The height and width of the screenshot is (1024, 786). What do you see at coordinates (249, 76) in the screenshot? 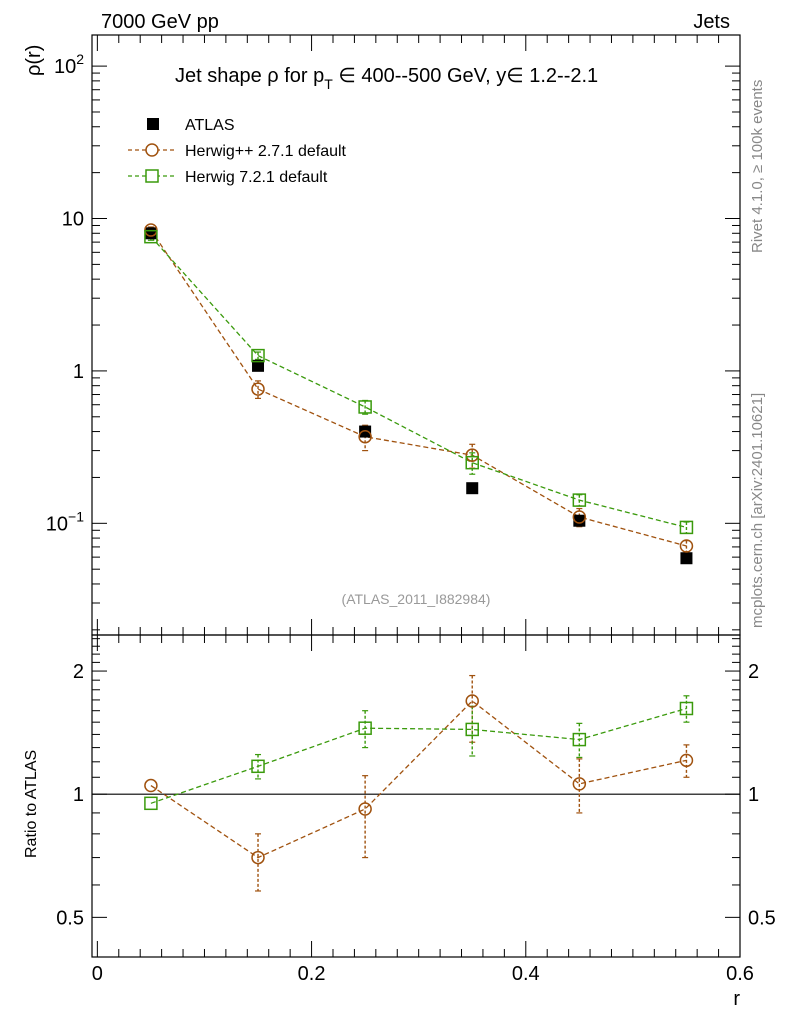
I see `plot-title-prefix: Jet shape ρ for p` at bounding box center [249, 76].